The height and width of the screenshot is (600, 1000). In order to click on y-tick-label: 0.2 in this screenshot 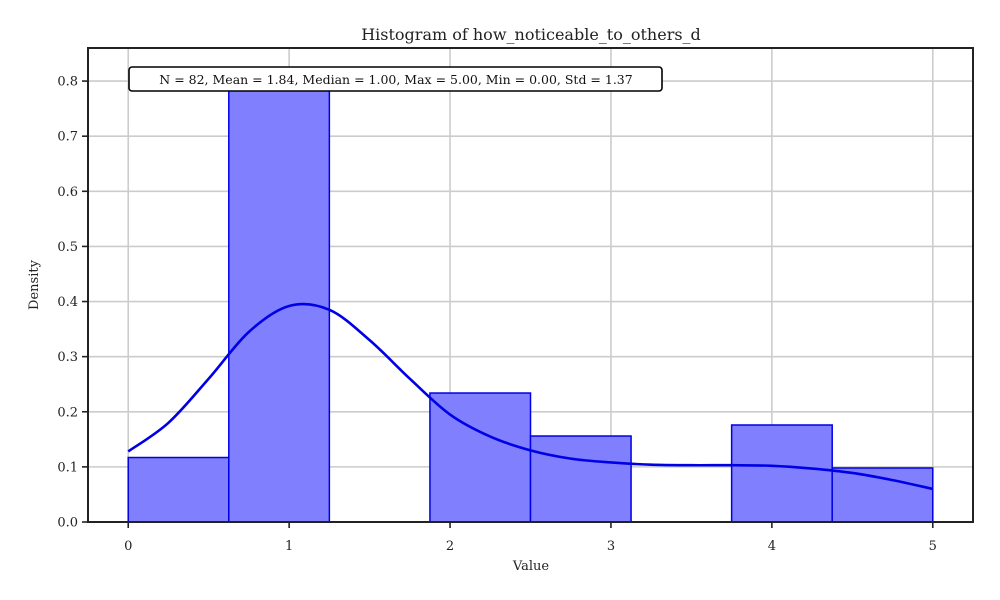, I will do `click(67, 412)`.